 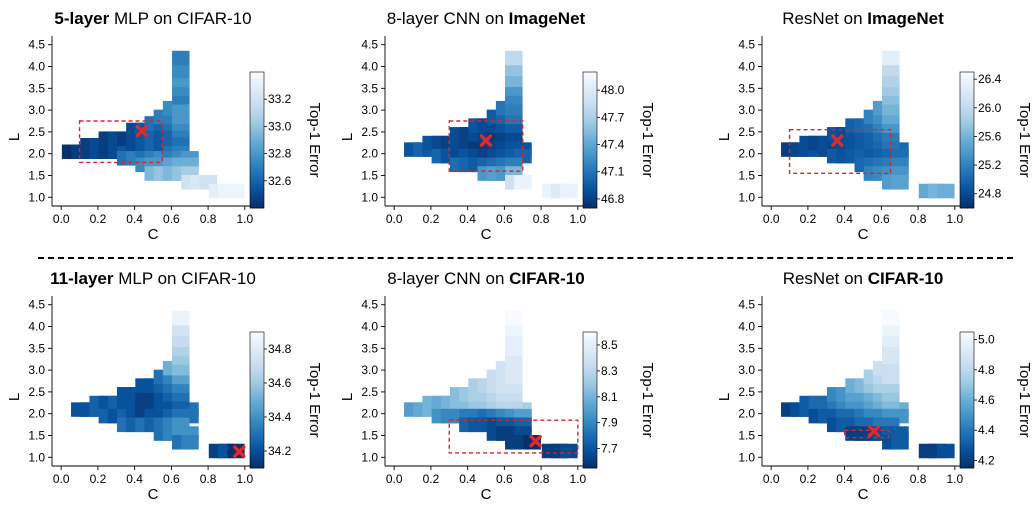 I want to click on title-bold: 5-layer, so click(x=81, y=18).